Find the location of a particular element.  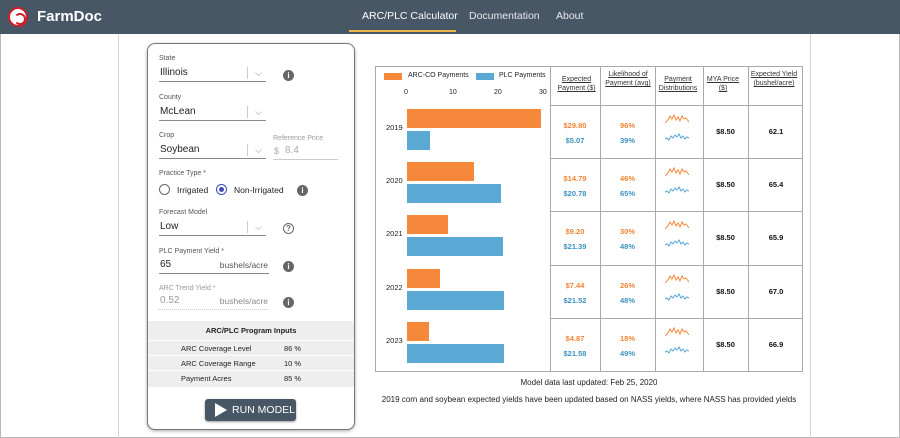

col-payment-distributions: Payment Distributions is located at coordinates (678, 84).